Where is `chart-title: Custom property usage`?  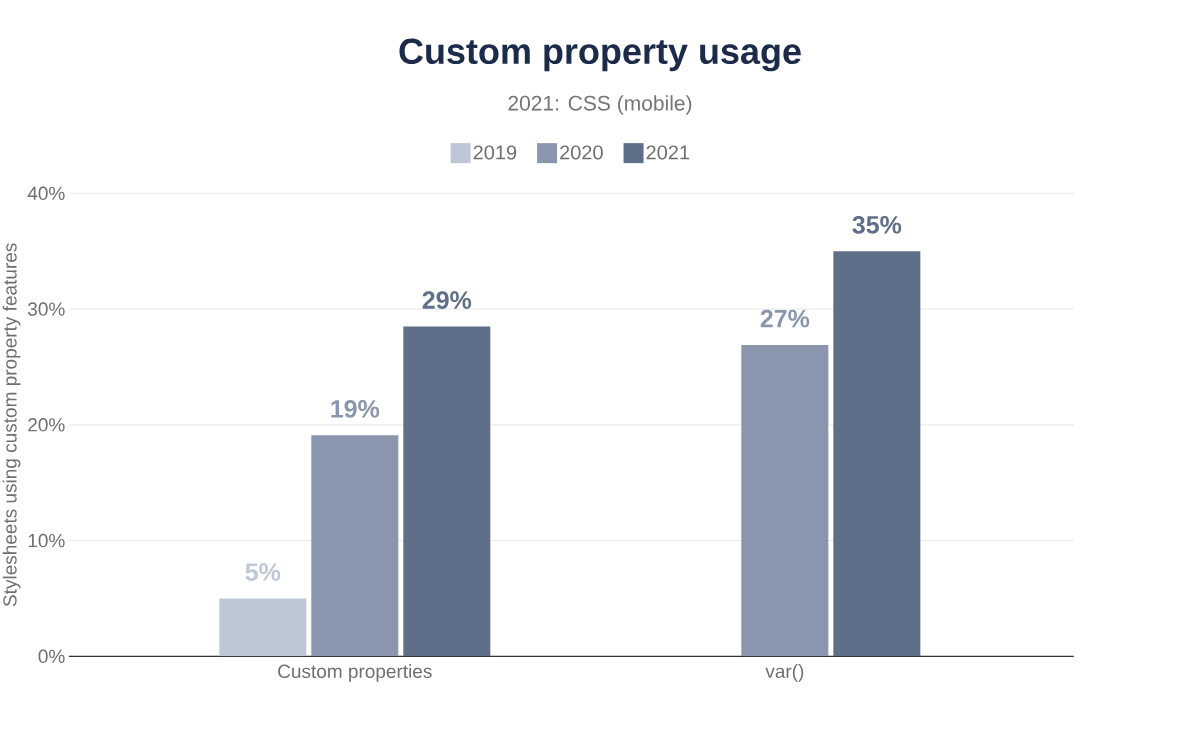
chart-title: Custom property usage is located at coordinates (600, 55).